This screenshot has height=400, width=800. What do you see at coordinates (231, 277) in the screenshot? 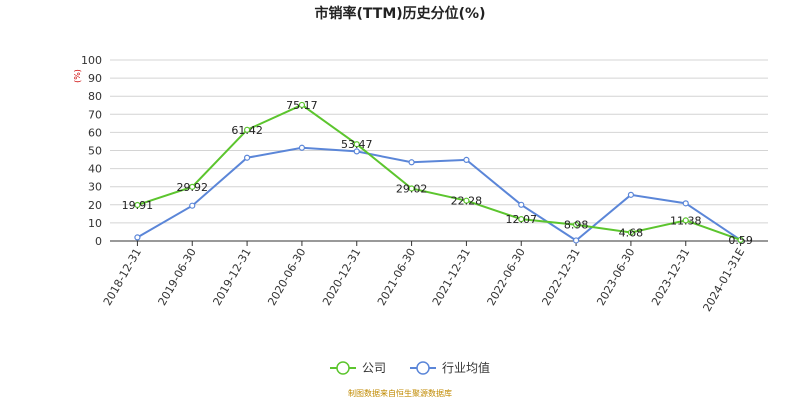
I see `x-tick-label: 2019-12-31` at bounding box center [231, 277].